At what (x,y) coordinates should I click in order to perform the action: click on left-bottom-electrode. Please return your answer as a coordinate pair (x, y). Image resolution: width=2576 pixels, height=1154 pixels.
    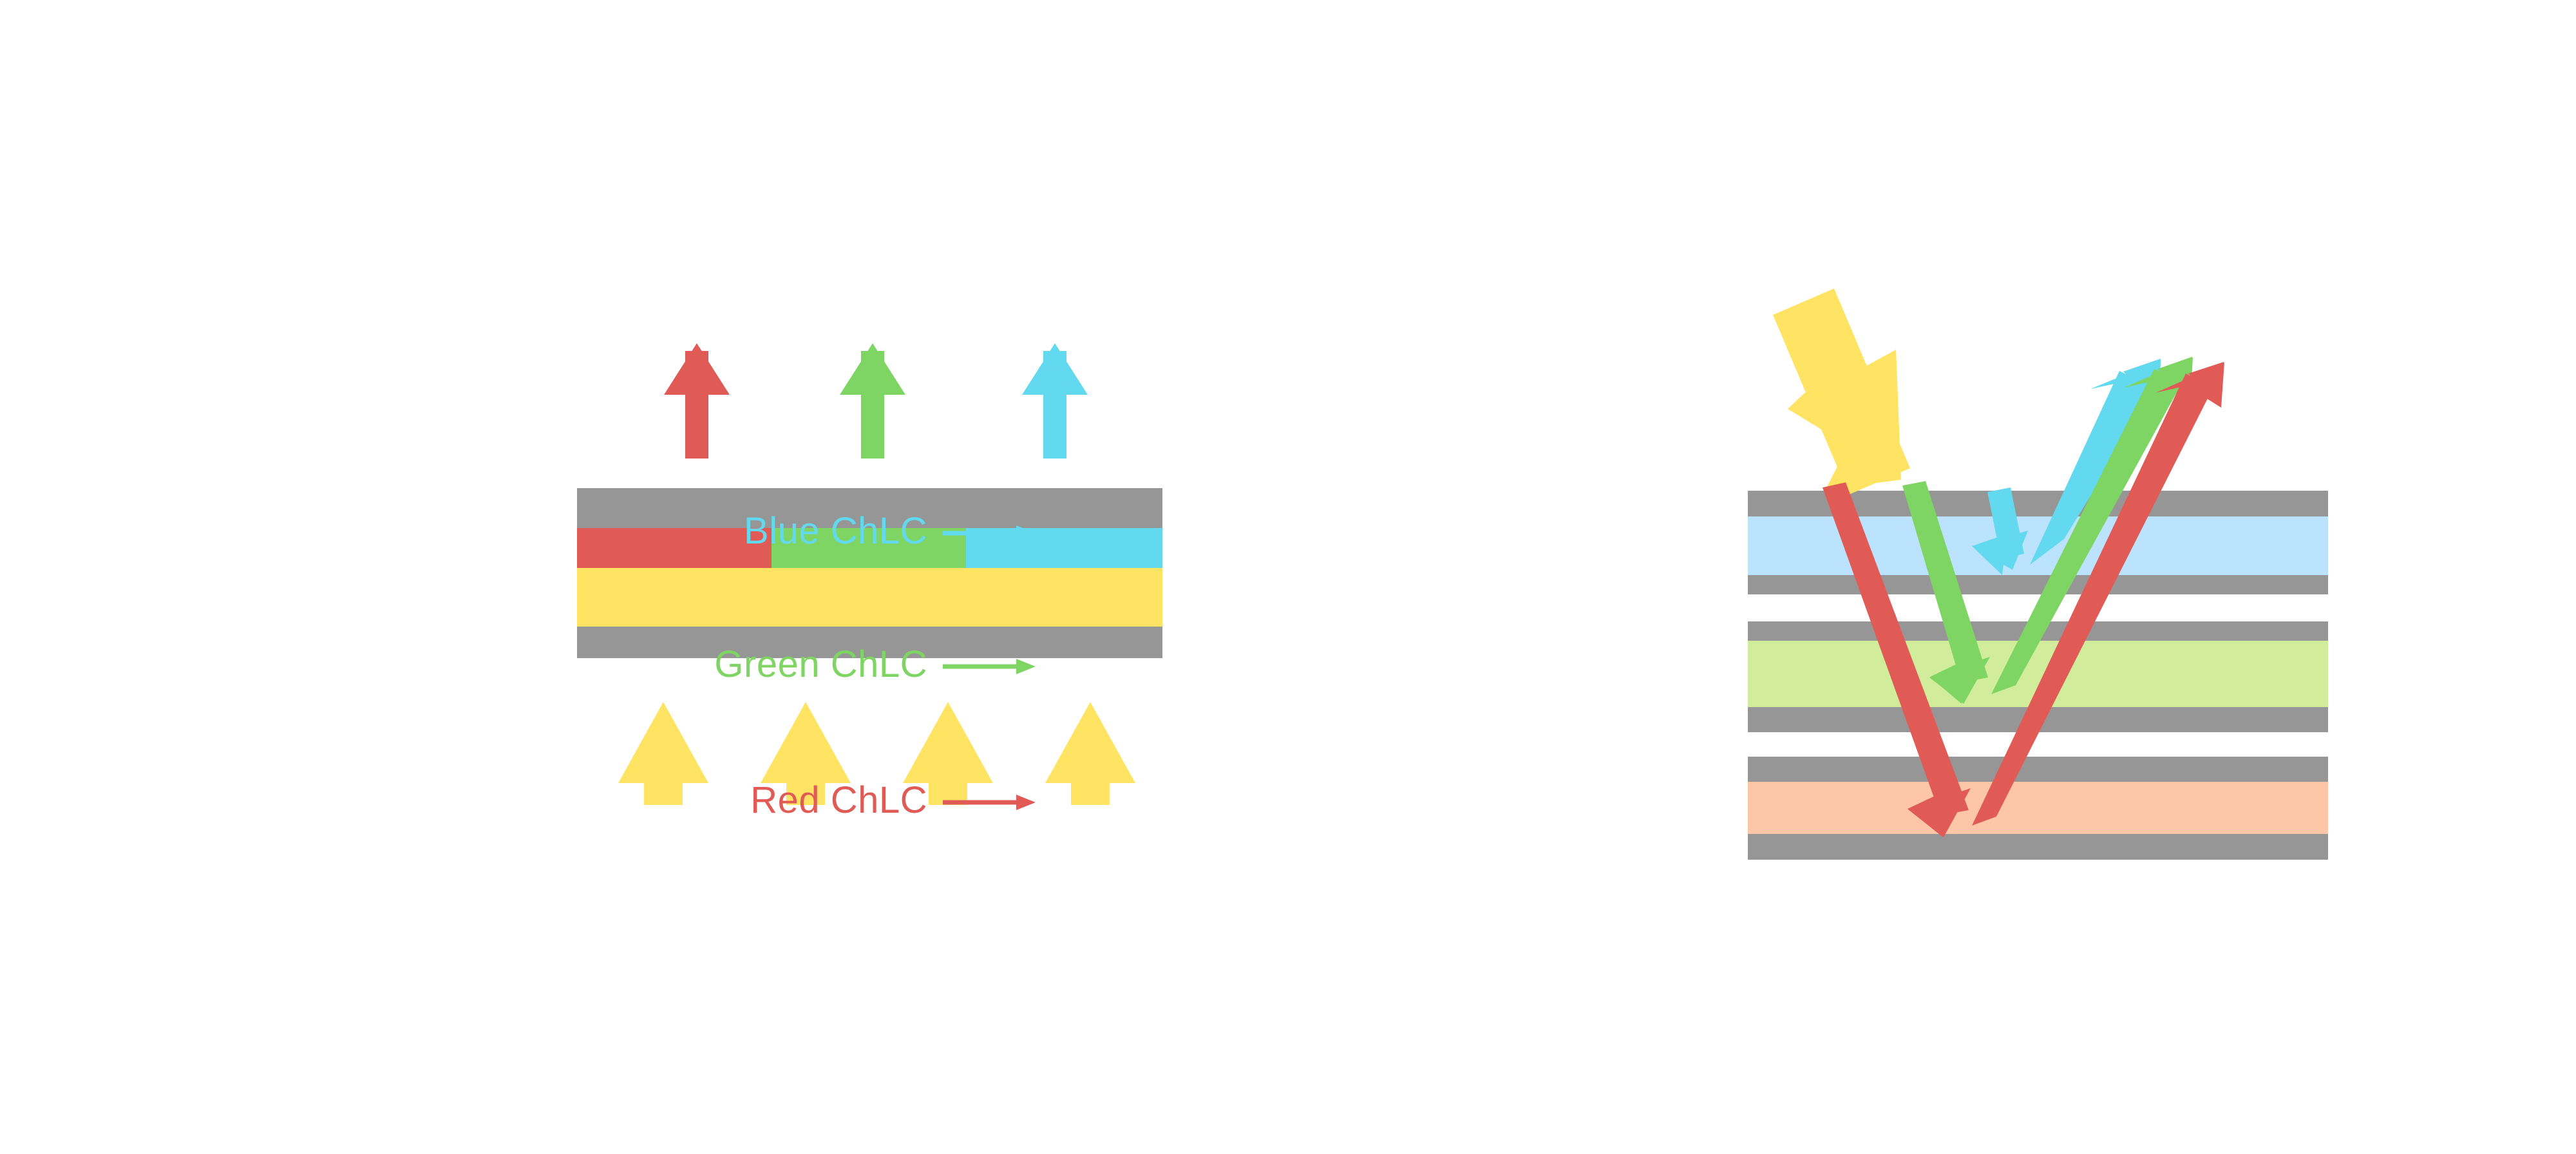
    Looking at the image, I should click on (870, 642).